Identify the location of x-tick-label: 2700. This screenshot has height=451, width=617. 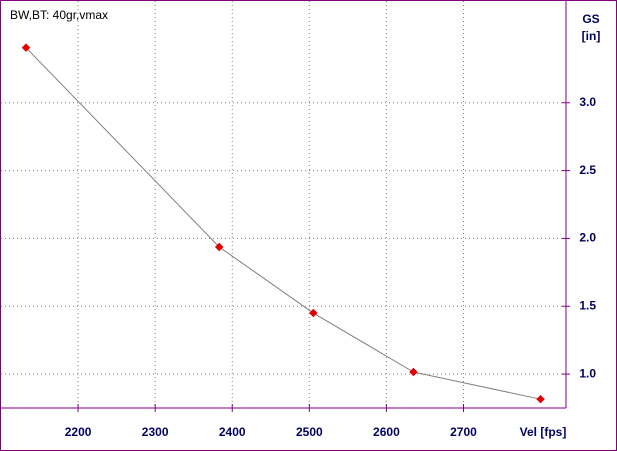
(463, 432).